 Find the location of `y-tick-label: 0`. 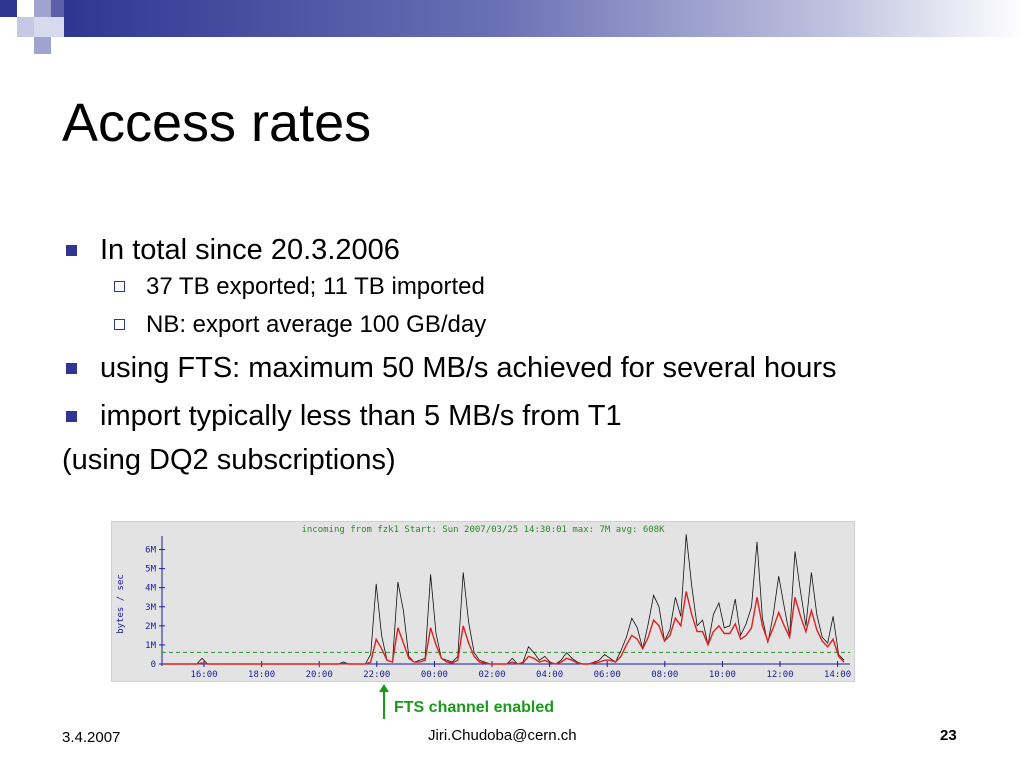

y-tick-label: 0 is located at coordinates (153, 665).